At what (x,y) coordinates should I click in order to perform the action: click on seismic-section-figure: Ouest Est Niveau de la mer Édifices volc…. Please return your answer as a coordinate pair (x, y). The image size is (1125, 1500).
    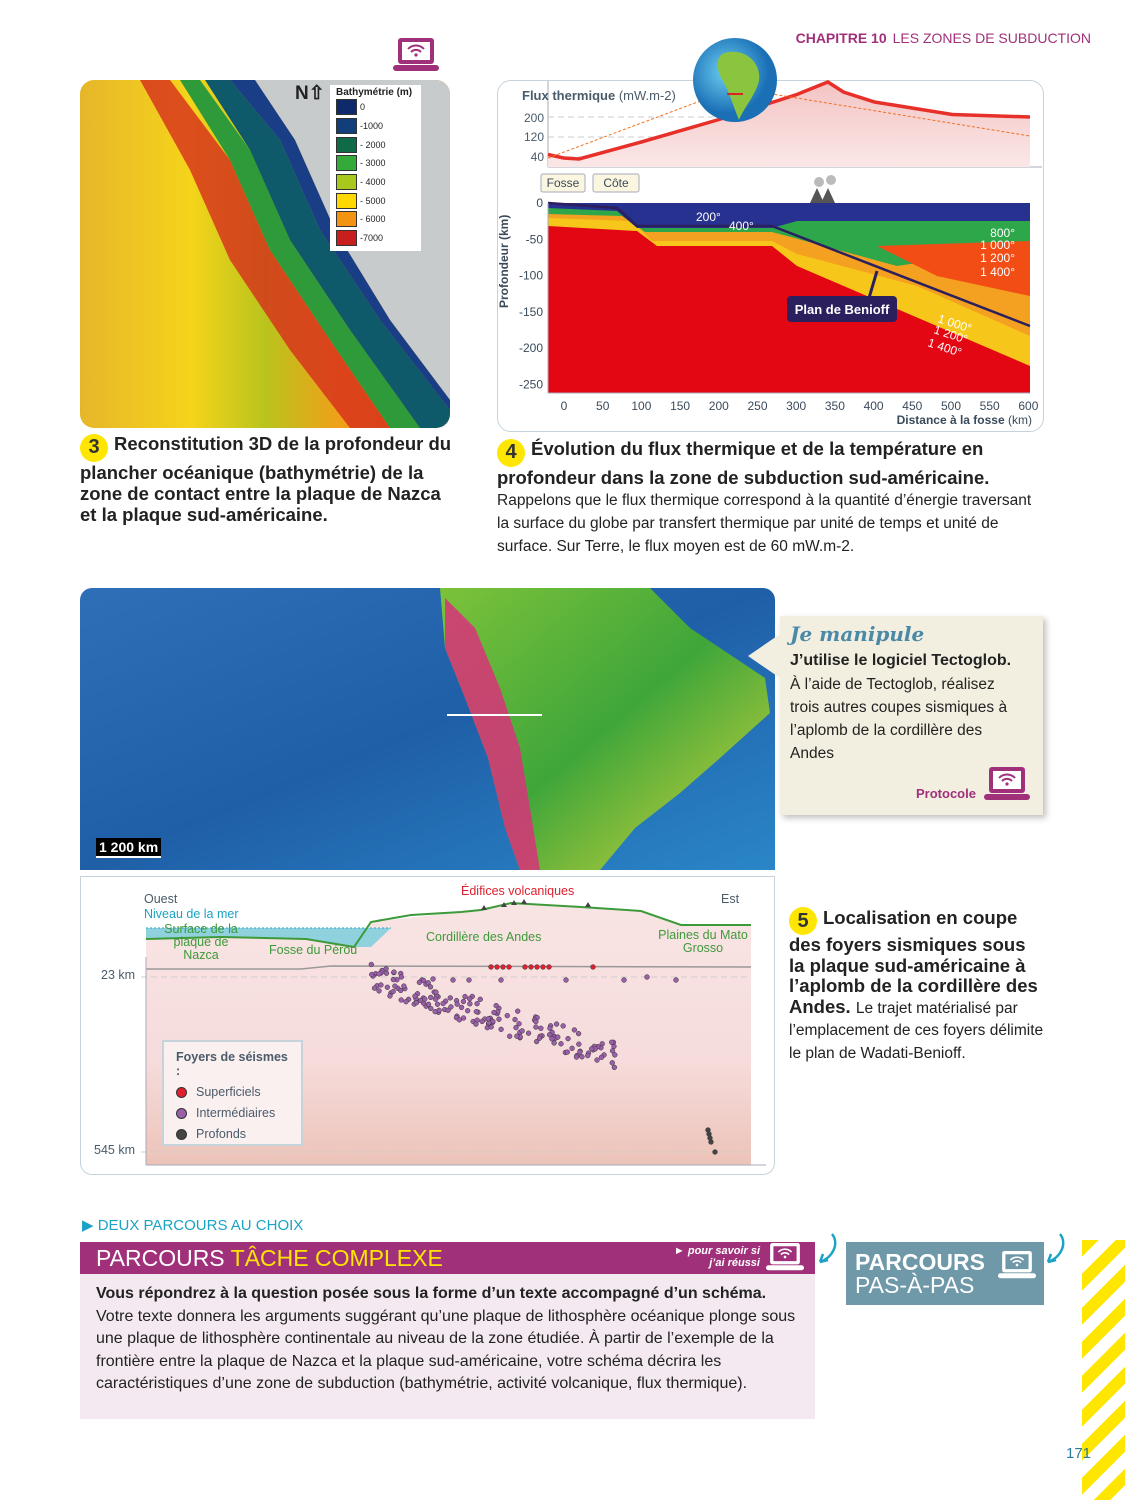
    Looking at the image, I should click on (427, 1025).